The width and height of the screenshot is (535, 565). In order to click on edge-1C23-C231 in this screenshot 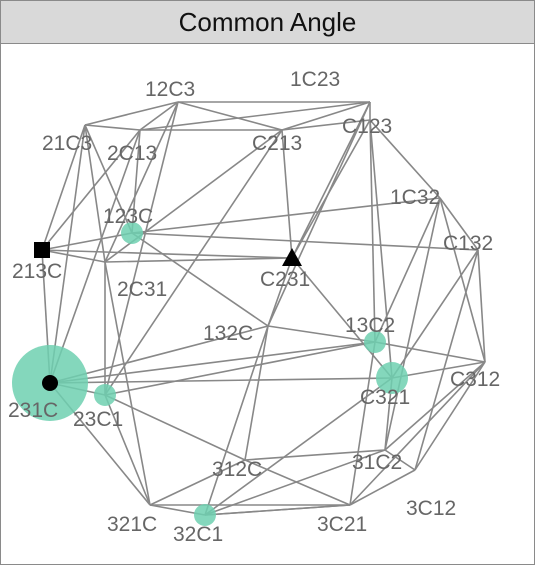, I will do `click(331, 180)`.